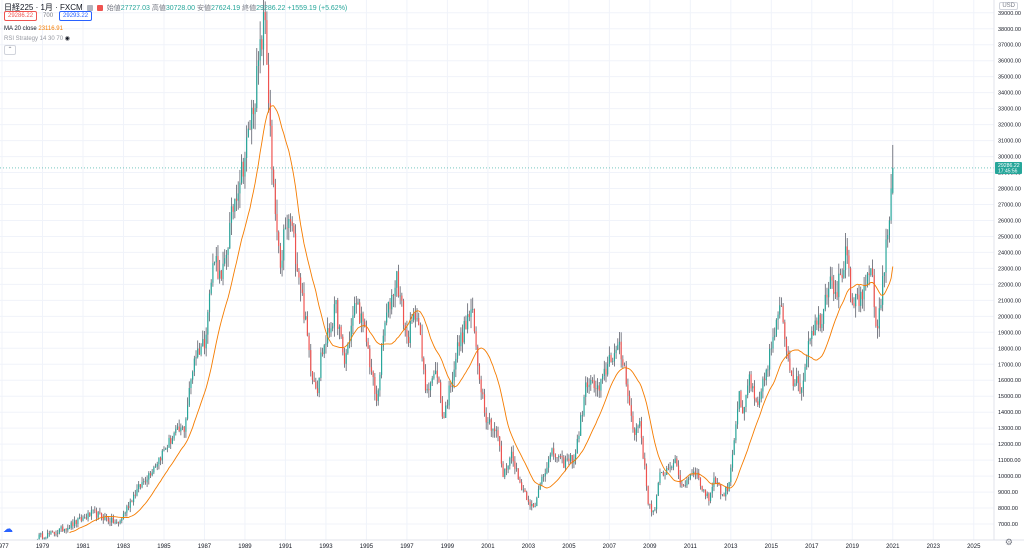  What do you see at coordinates (21, 16) in the screenshot?
I see `sell-button: 29286.22` at bounding box center [21, 16].